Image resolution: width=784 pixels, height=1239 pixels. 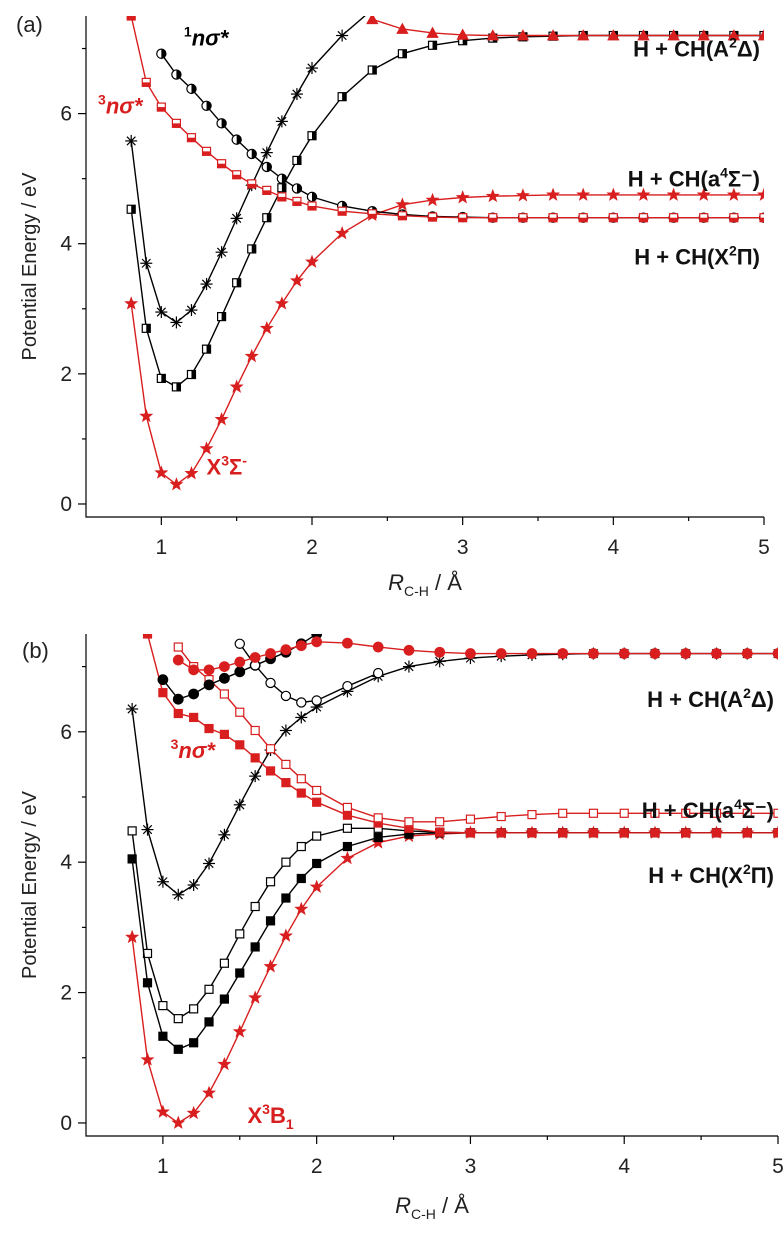 I want to click on asymptote-label: H + CH(a4Σ⁻), so click(x=708, y=809).